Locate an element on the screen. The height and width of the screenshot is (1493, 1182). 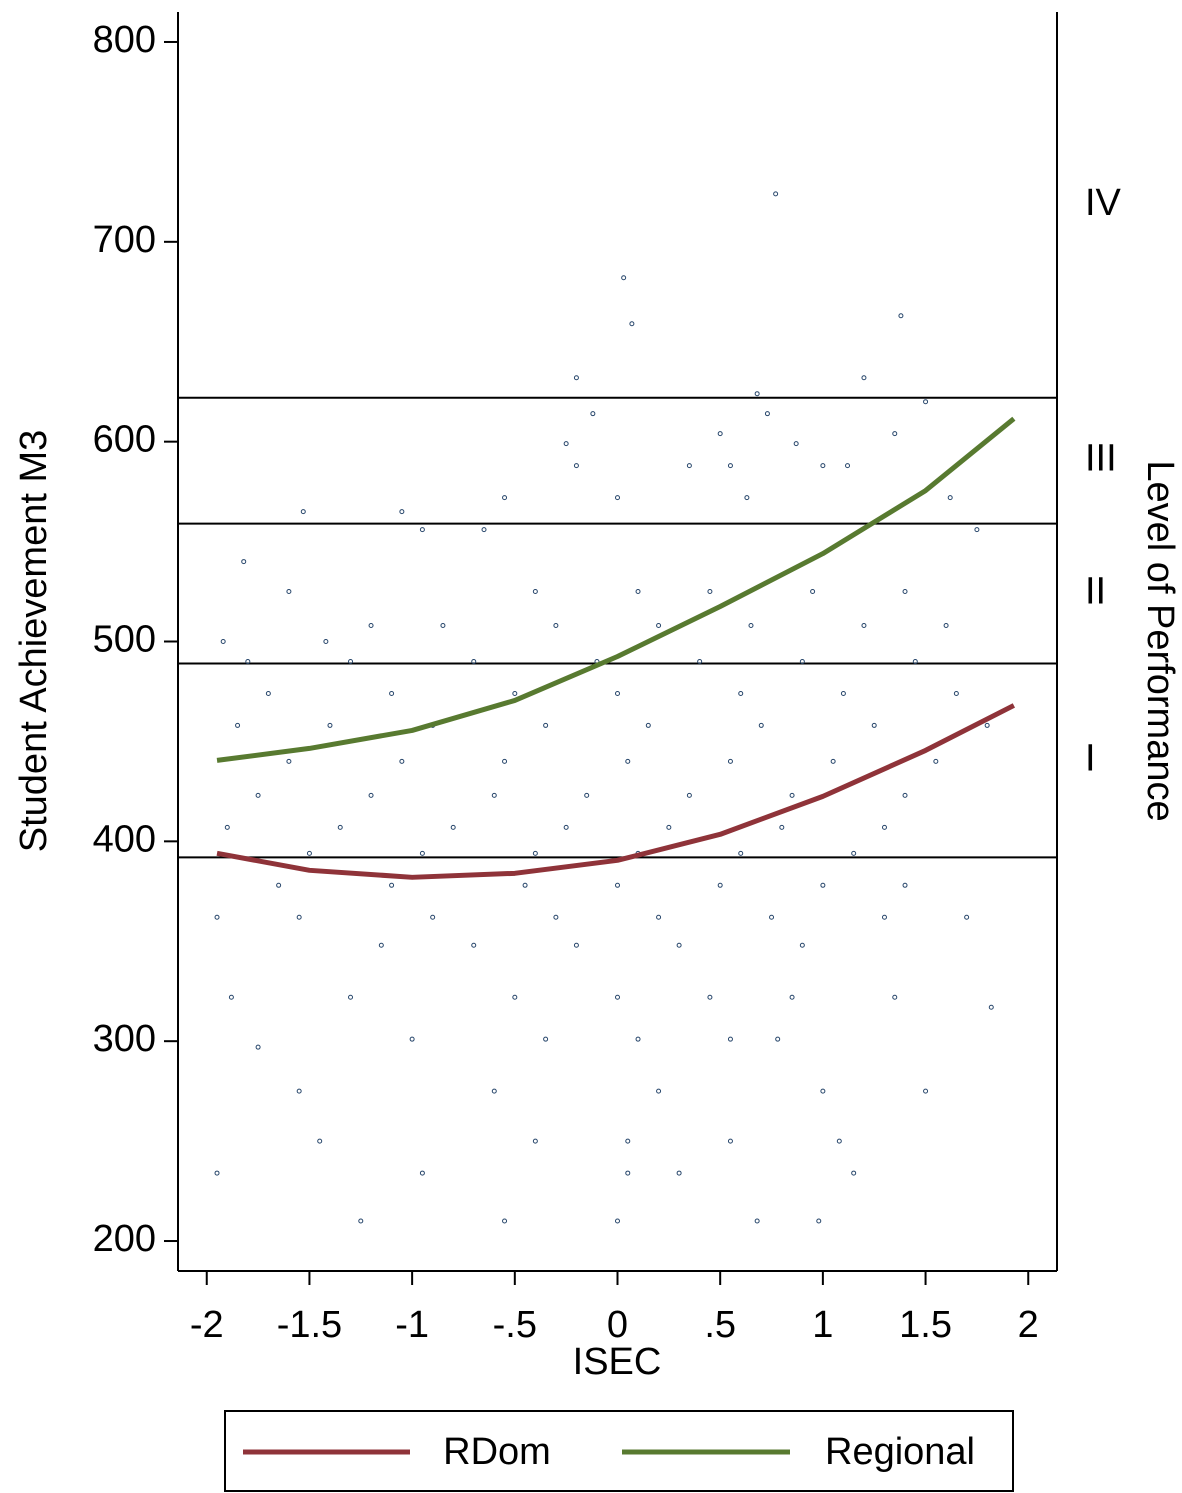
x-tick-label: 1.5 is located at coordinates (925, 1325).